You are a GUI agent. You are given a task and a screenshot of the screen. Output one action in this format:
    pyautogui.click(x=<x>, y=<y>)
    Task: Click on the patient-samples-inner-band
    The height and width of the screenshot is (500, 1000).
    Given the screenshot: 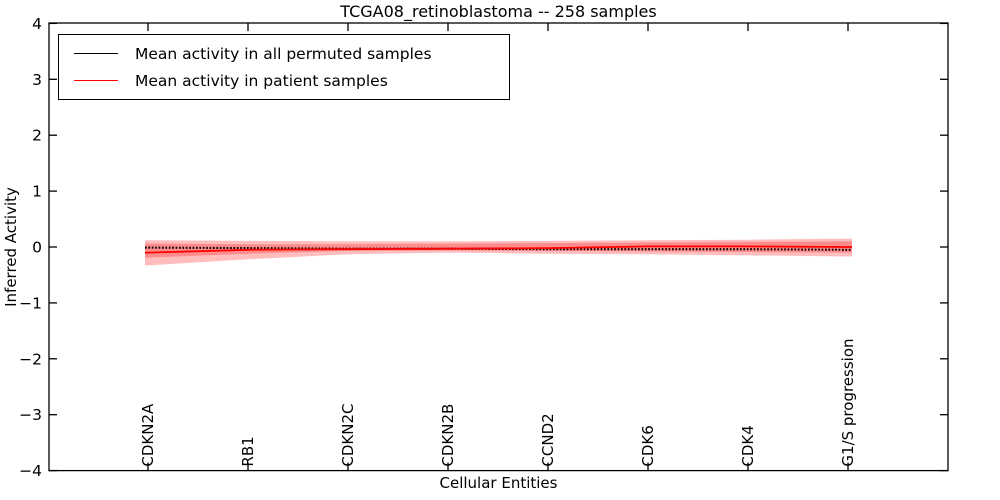 What is the action you would take?
    pyautogui.click(x=498, y=249)
    